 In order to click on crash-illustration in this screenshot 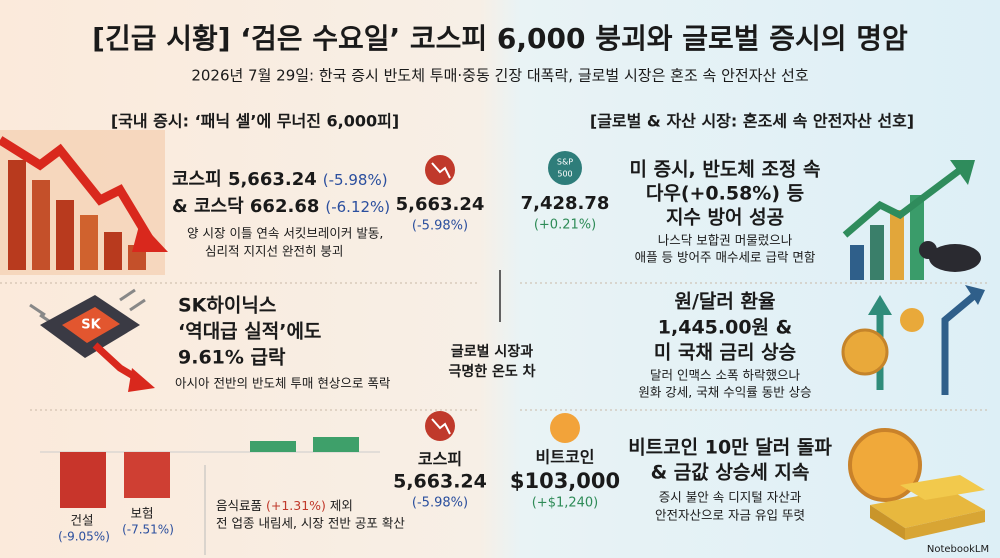, I will do `click(84, 202)`.